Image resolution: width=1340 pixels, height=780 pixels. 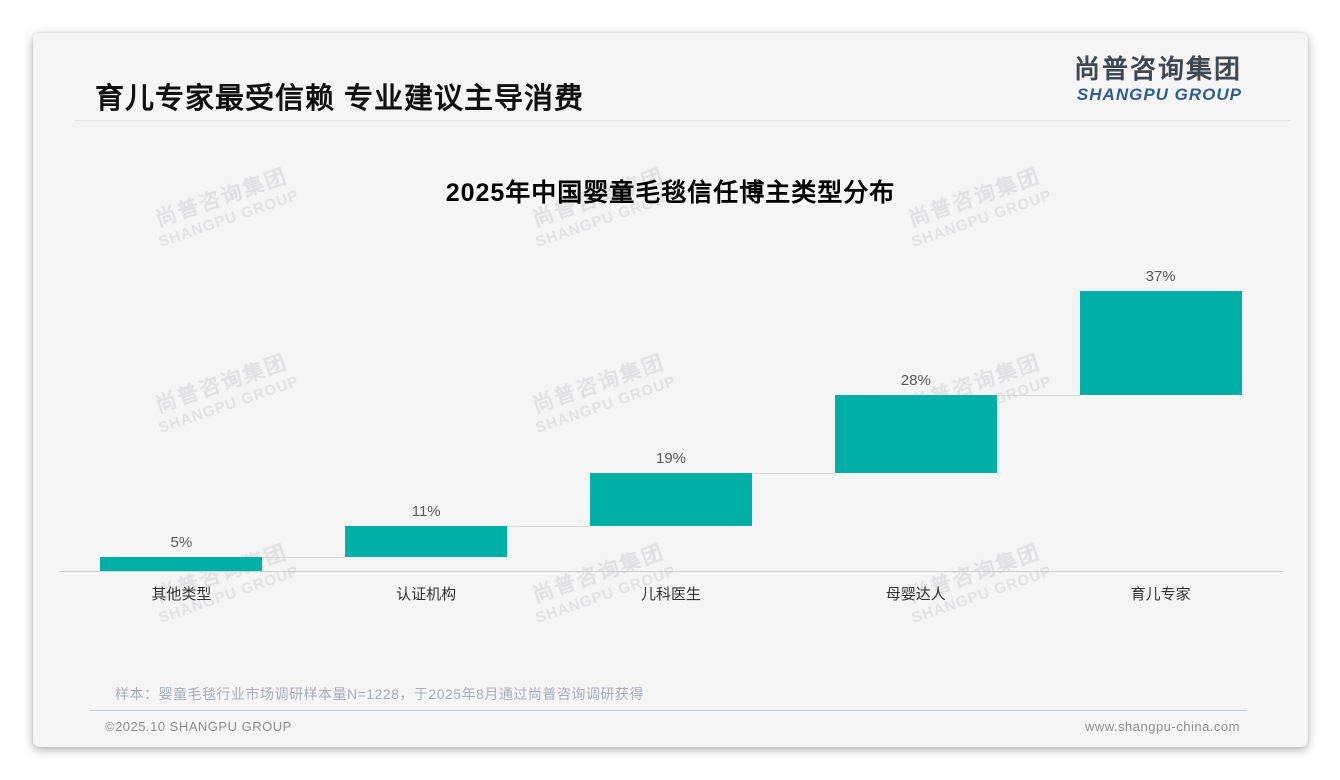 What do you see at coordinates (1157, 69) in the screenshot?
I see `logo-chinese-name: 尚普咨询集团` at bounding box center [1157, 69].